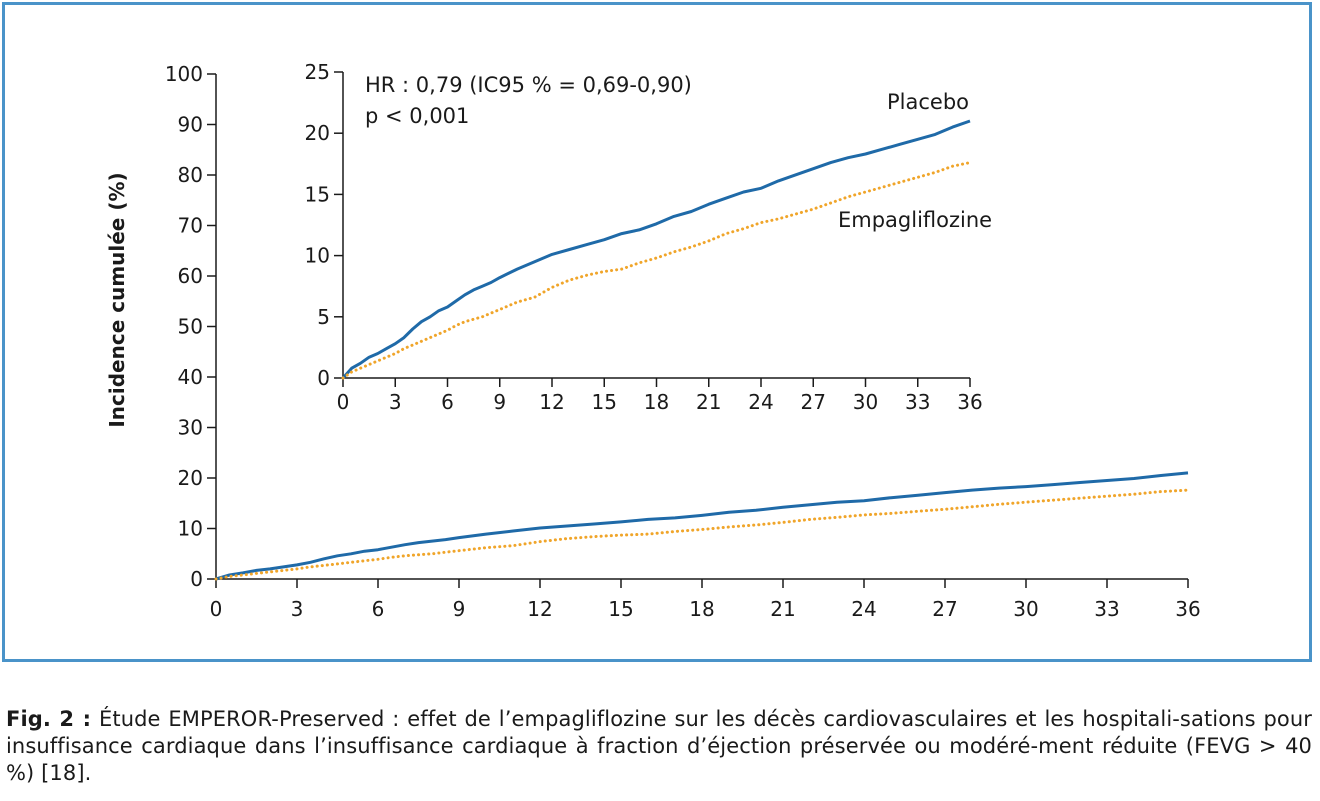 The image size is (1320, 801). Describe the element at coordinates (1106, 609) in the screenshot. I see `main-x-tick-label: 33` at that location.